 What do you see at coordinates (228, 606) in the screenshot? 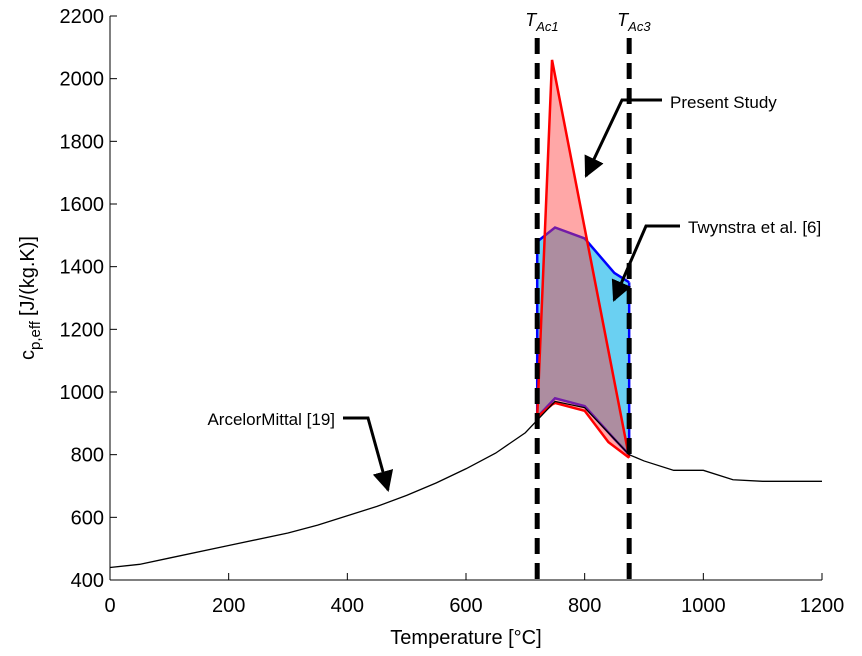
I see `x-tick-label: 200` at bounding box center [228, 606].